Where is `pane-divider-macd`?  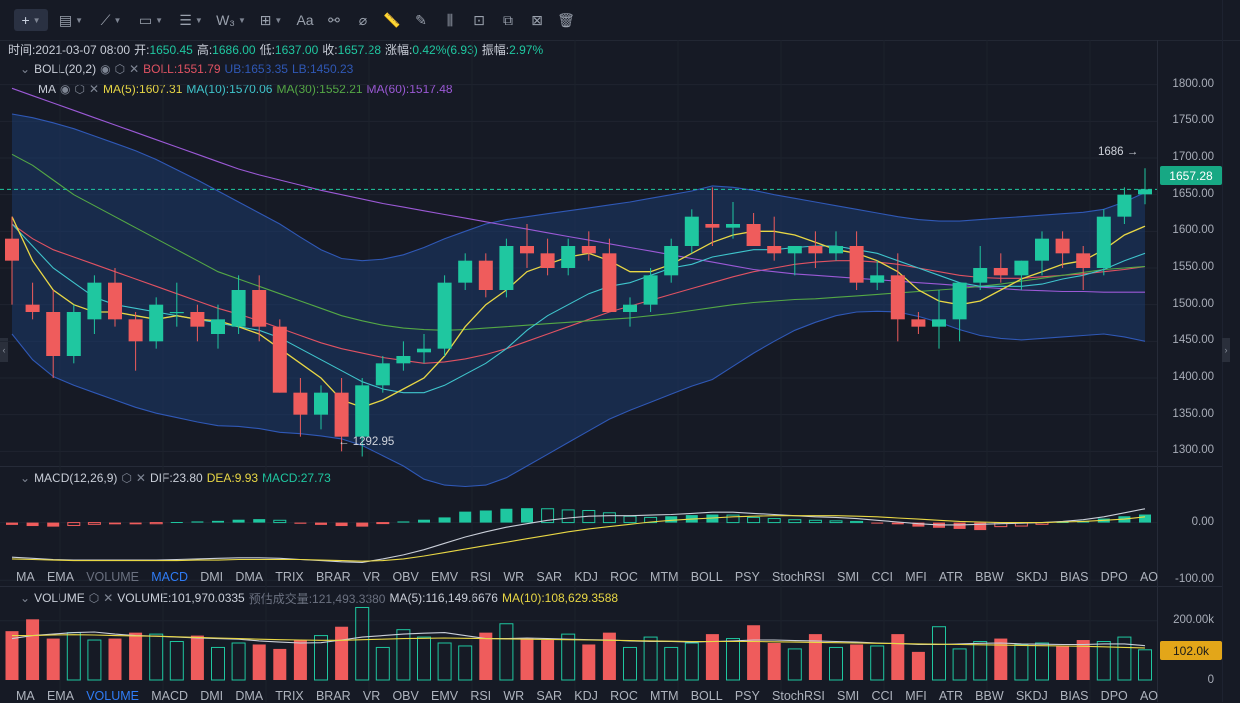 pane-divider-macd is located at coordinates (611, 586).